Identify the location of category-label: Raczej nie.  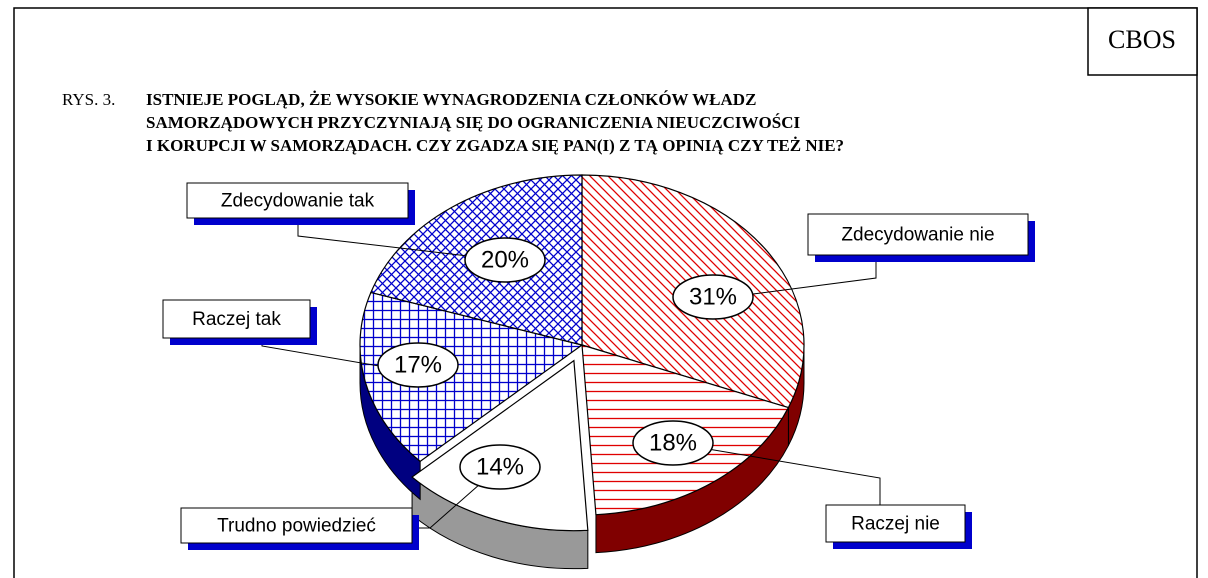
(895, 524).